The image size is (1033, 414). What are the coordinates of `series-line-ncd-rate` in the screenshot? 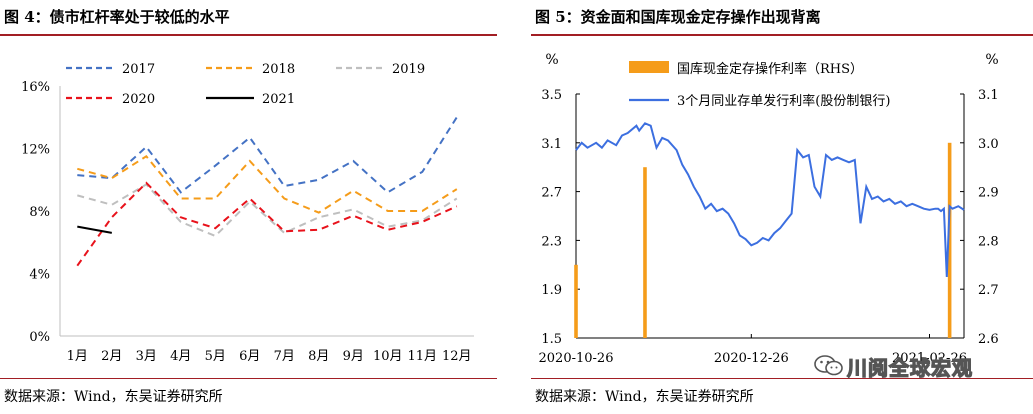 It's located at (770, 200).